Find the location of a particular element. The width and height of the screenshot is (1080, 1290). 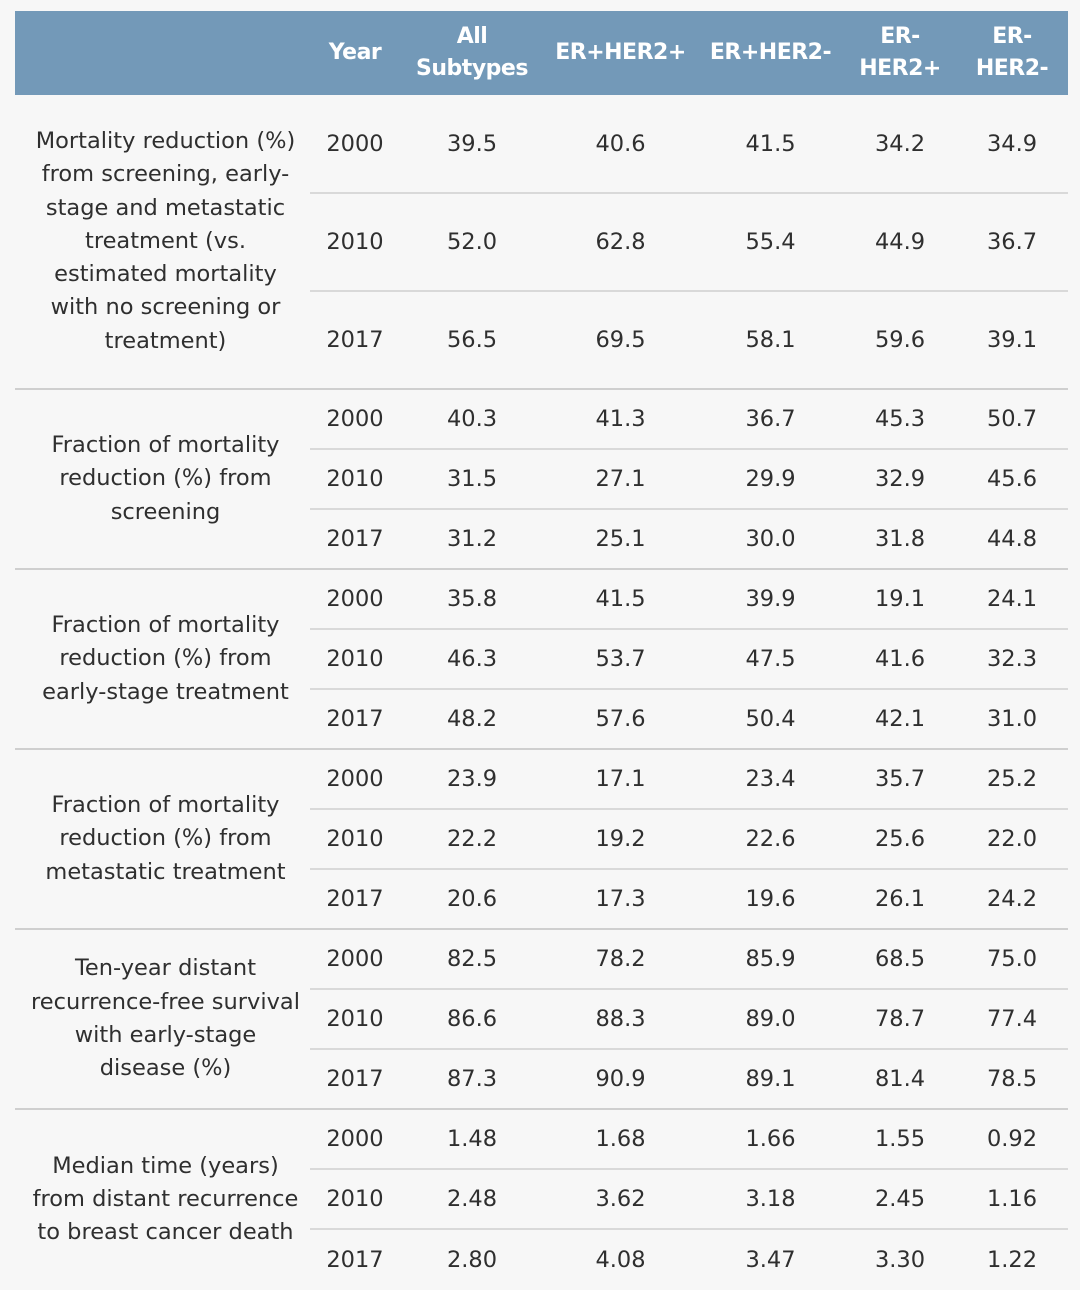

er-neg-her2-pos-cell: 32.9 is located at coordinates (900, 479).